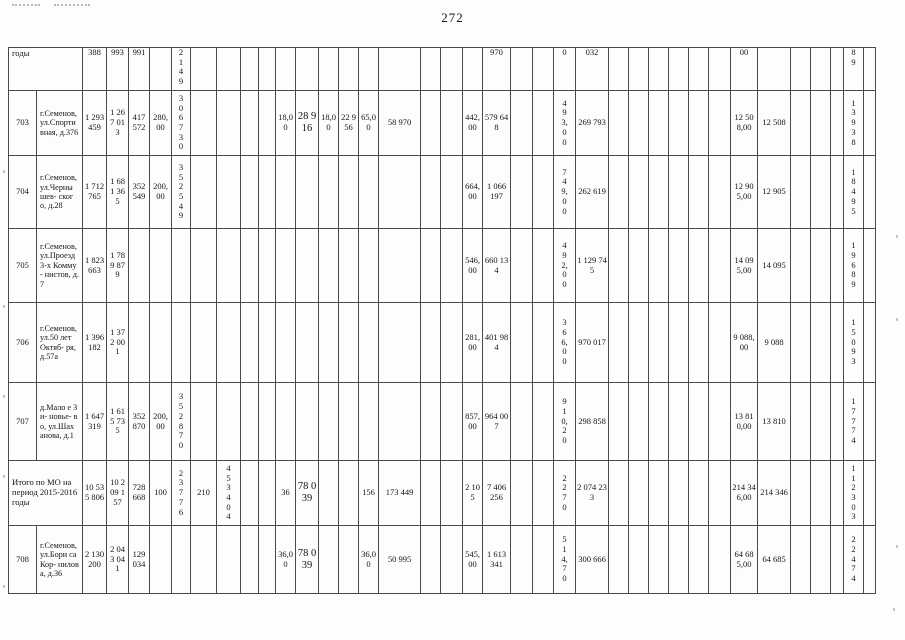  I want to click on table-cell: 3 5 2 8 7 0, so click(181, 421).